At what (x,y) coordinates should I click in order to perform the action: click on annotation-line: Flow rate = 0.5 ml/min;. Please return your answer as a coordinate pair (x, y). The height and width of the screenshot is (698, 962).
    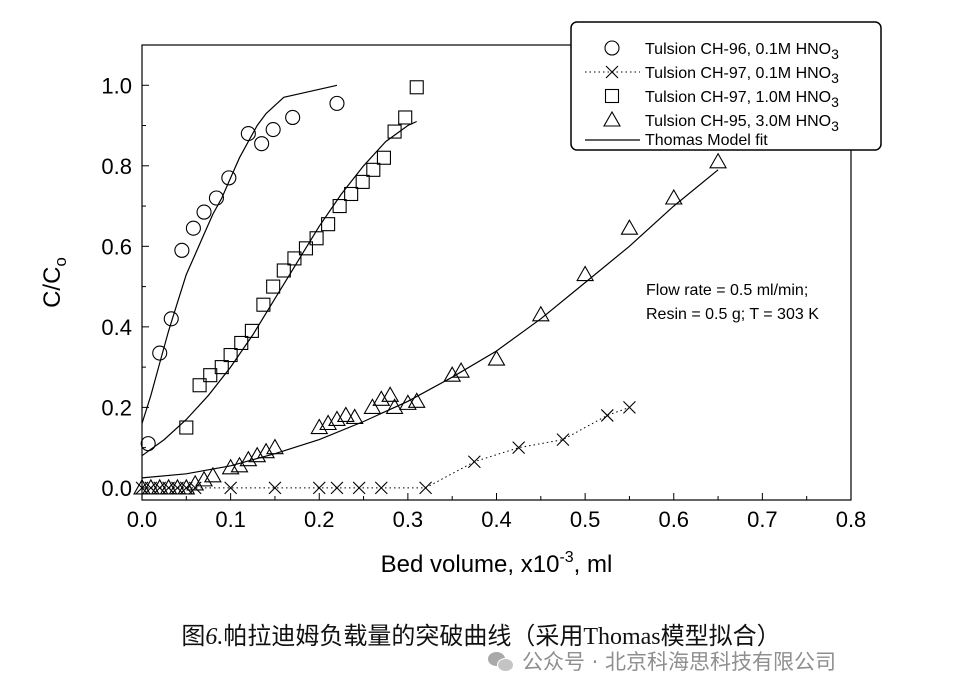
    Looking at the image, I should click on (727, 290).